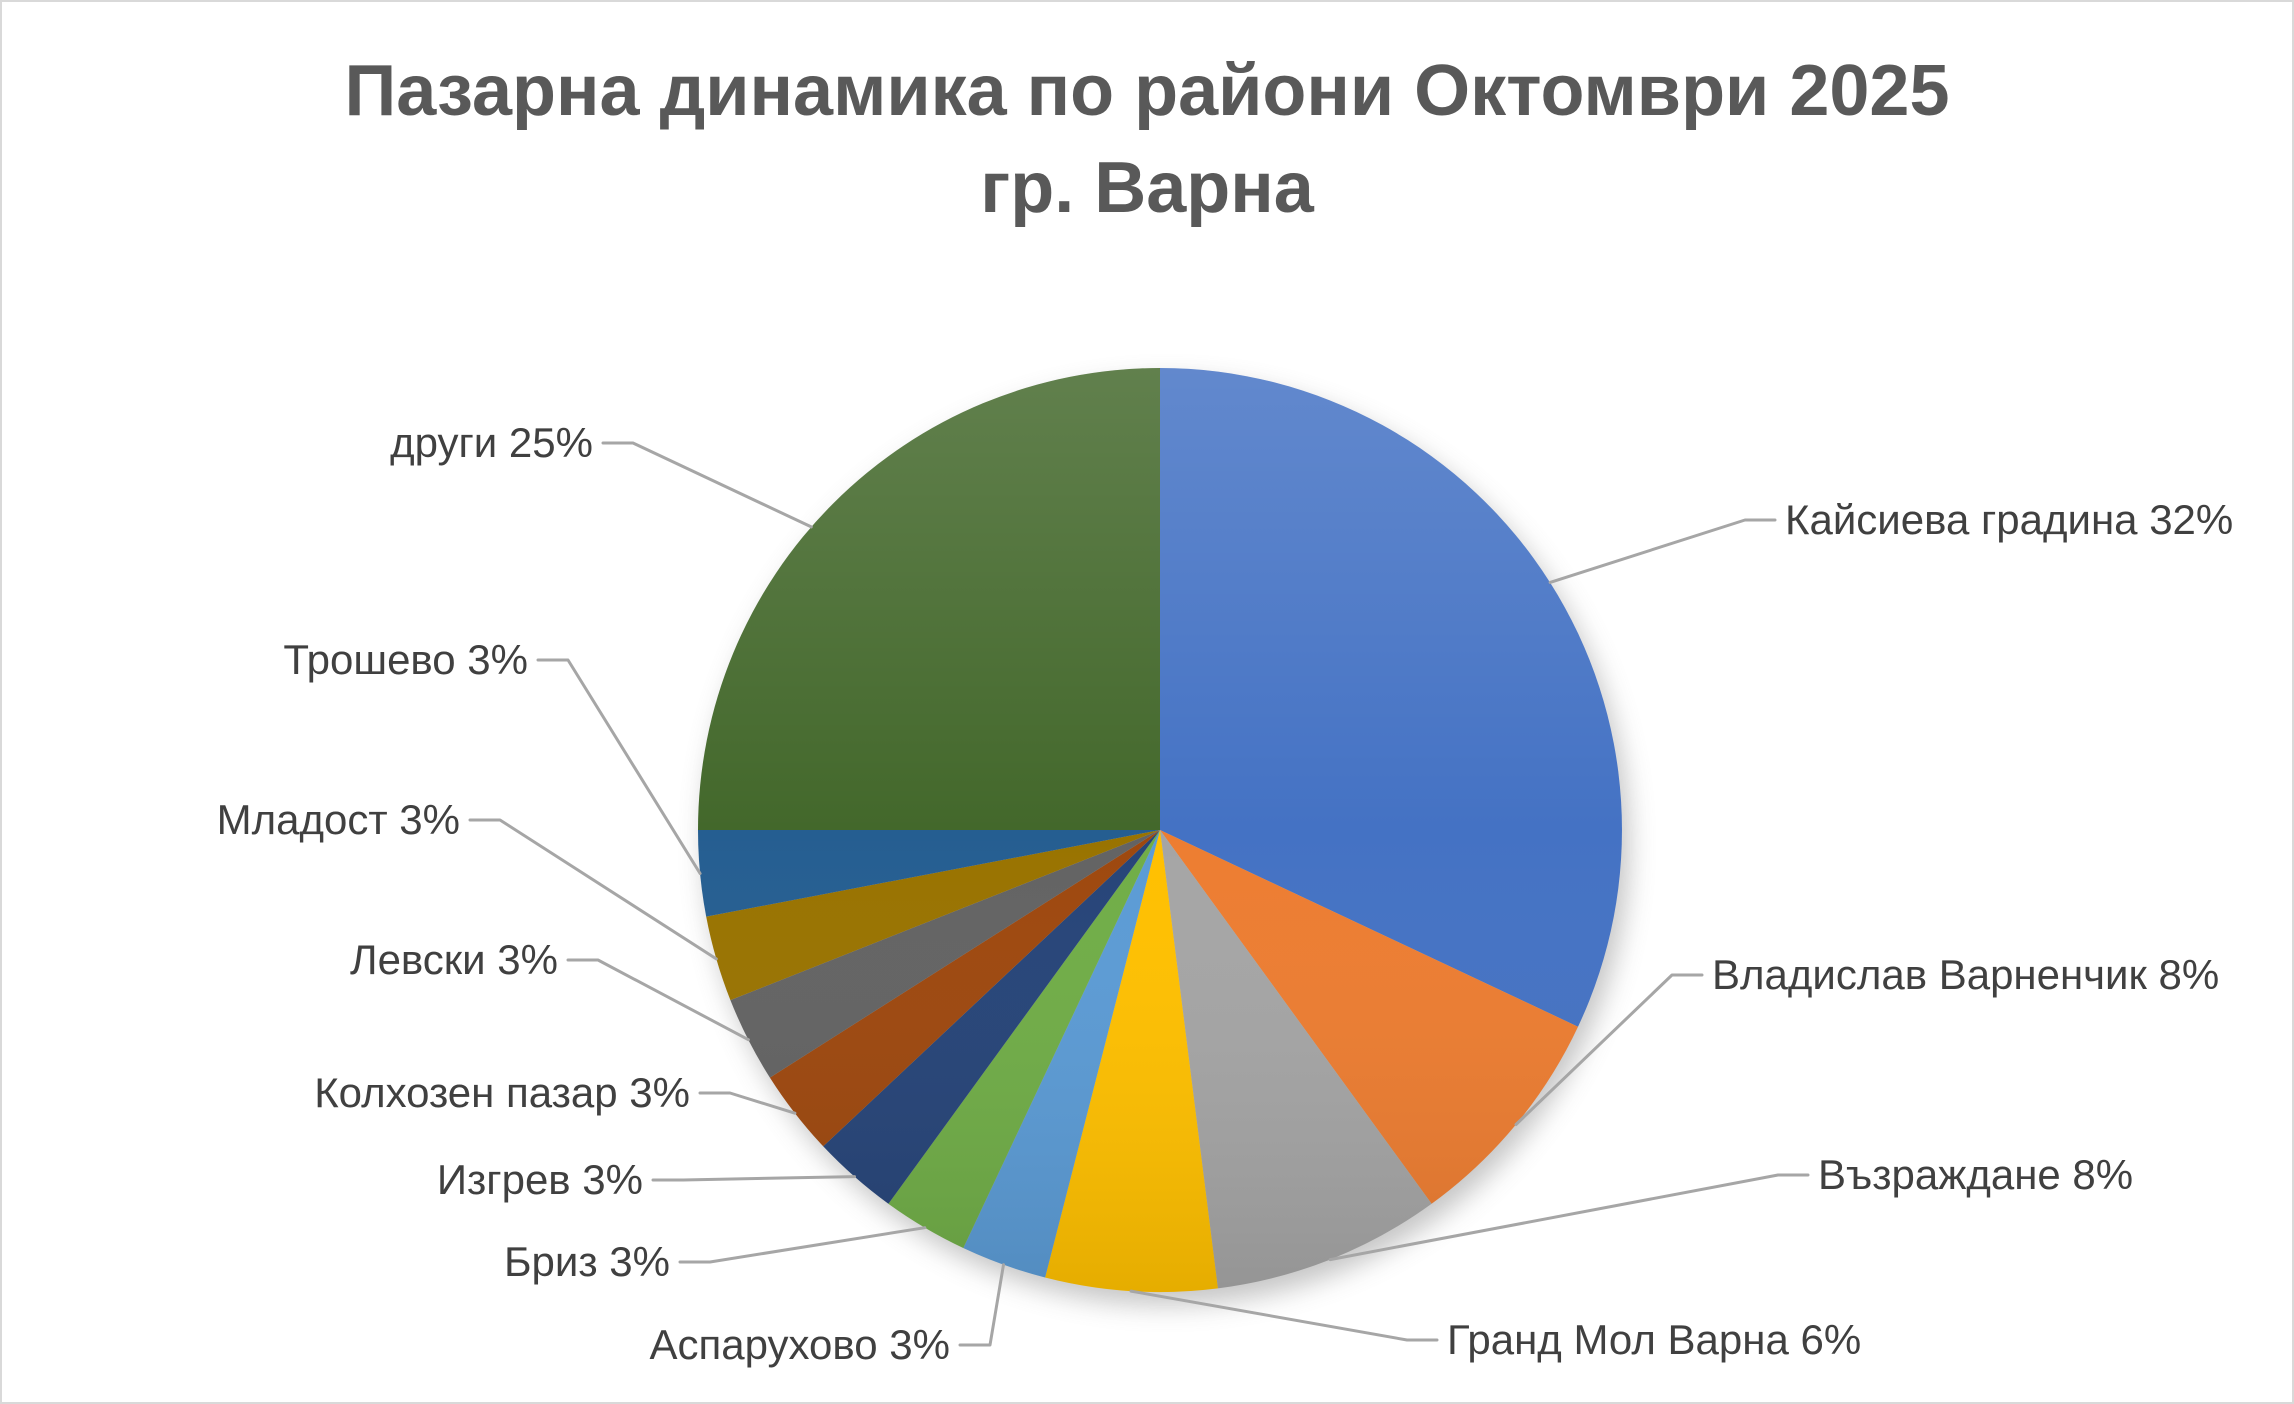  I want to click on slice-label-11: други 25%, so click(491, 442).